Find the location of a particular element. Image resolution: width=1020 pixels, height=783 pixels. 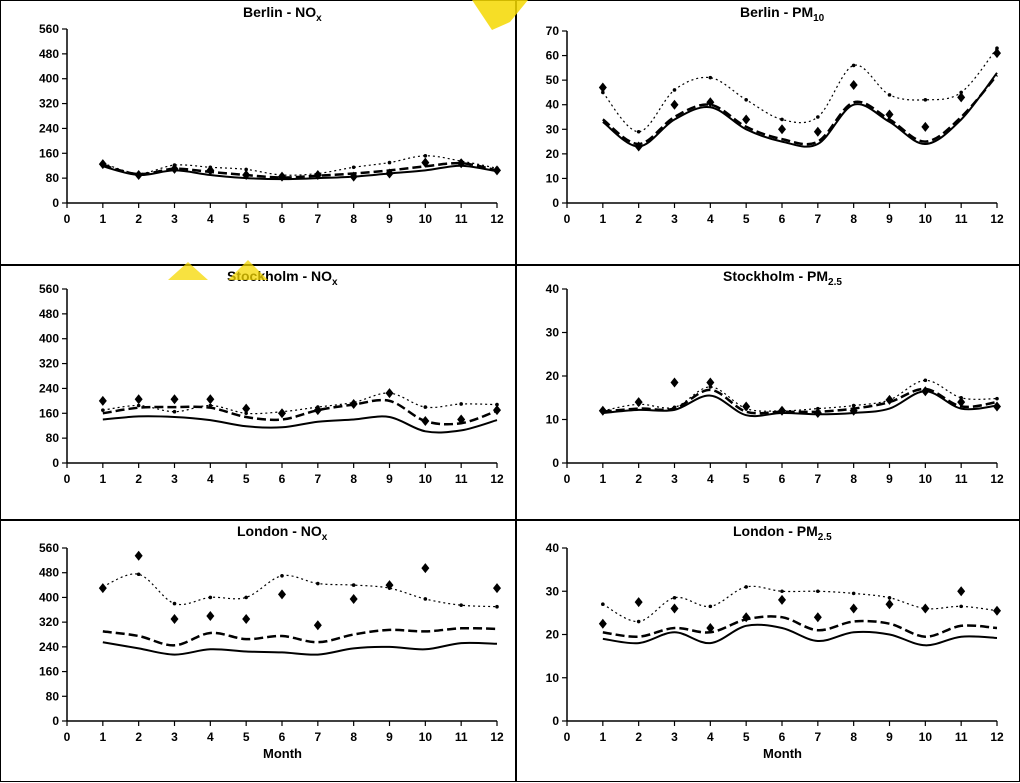

chart-title-text: London - PM is located at coordinates (775, 531).